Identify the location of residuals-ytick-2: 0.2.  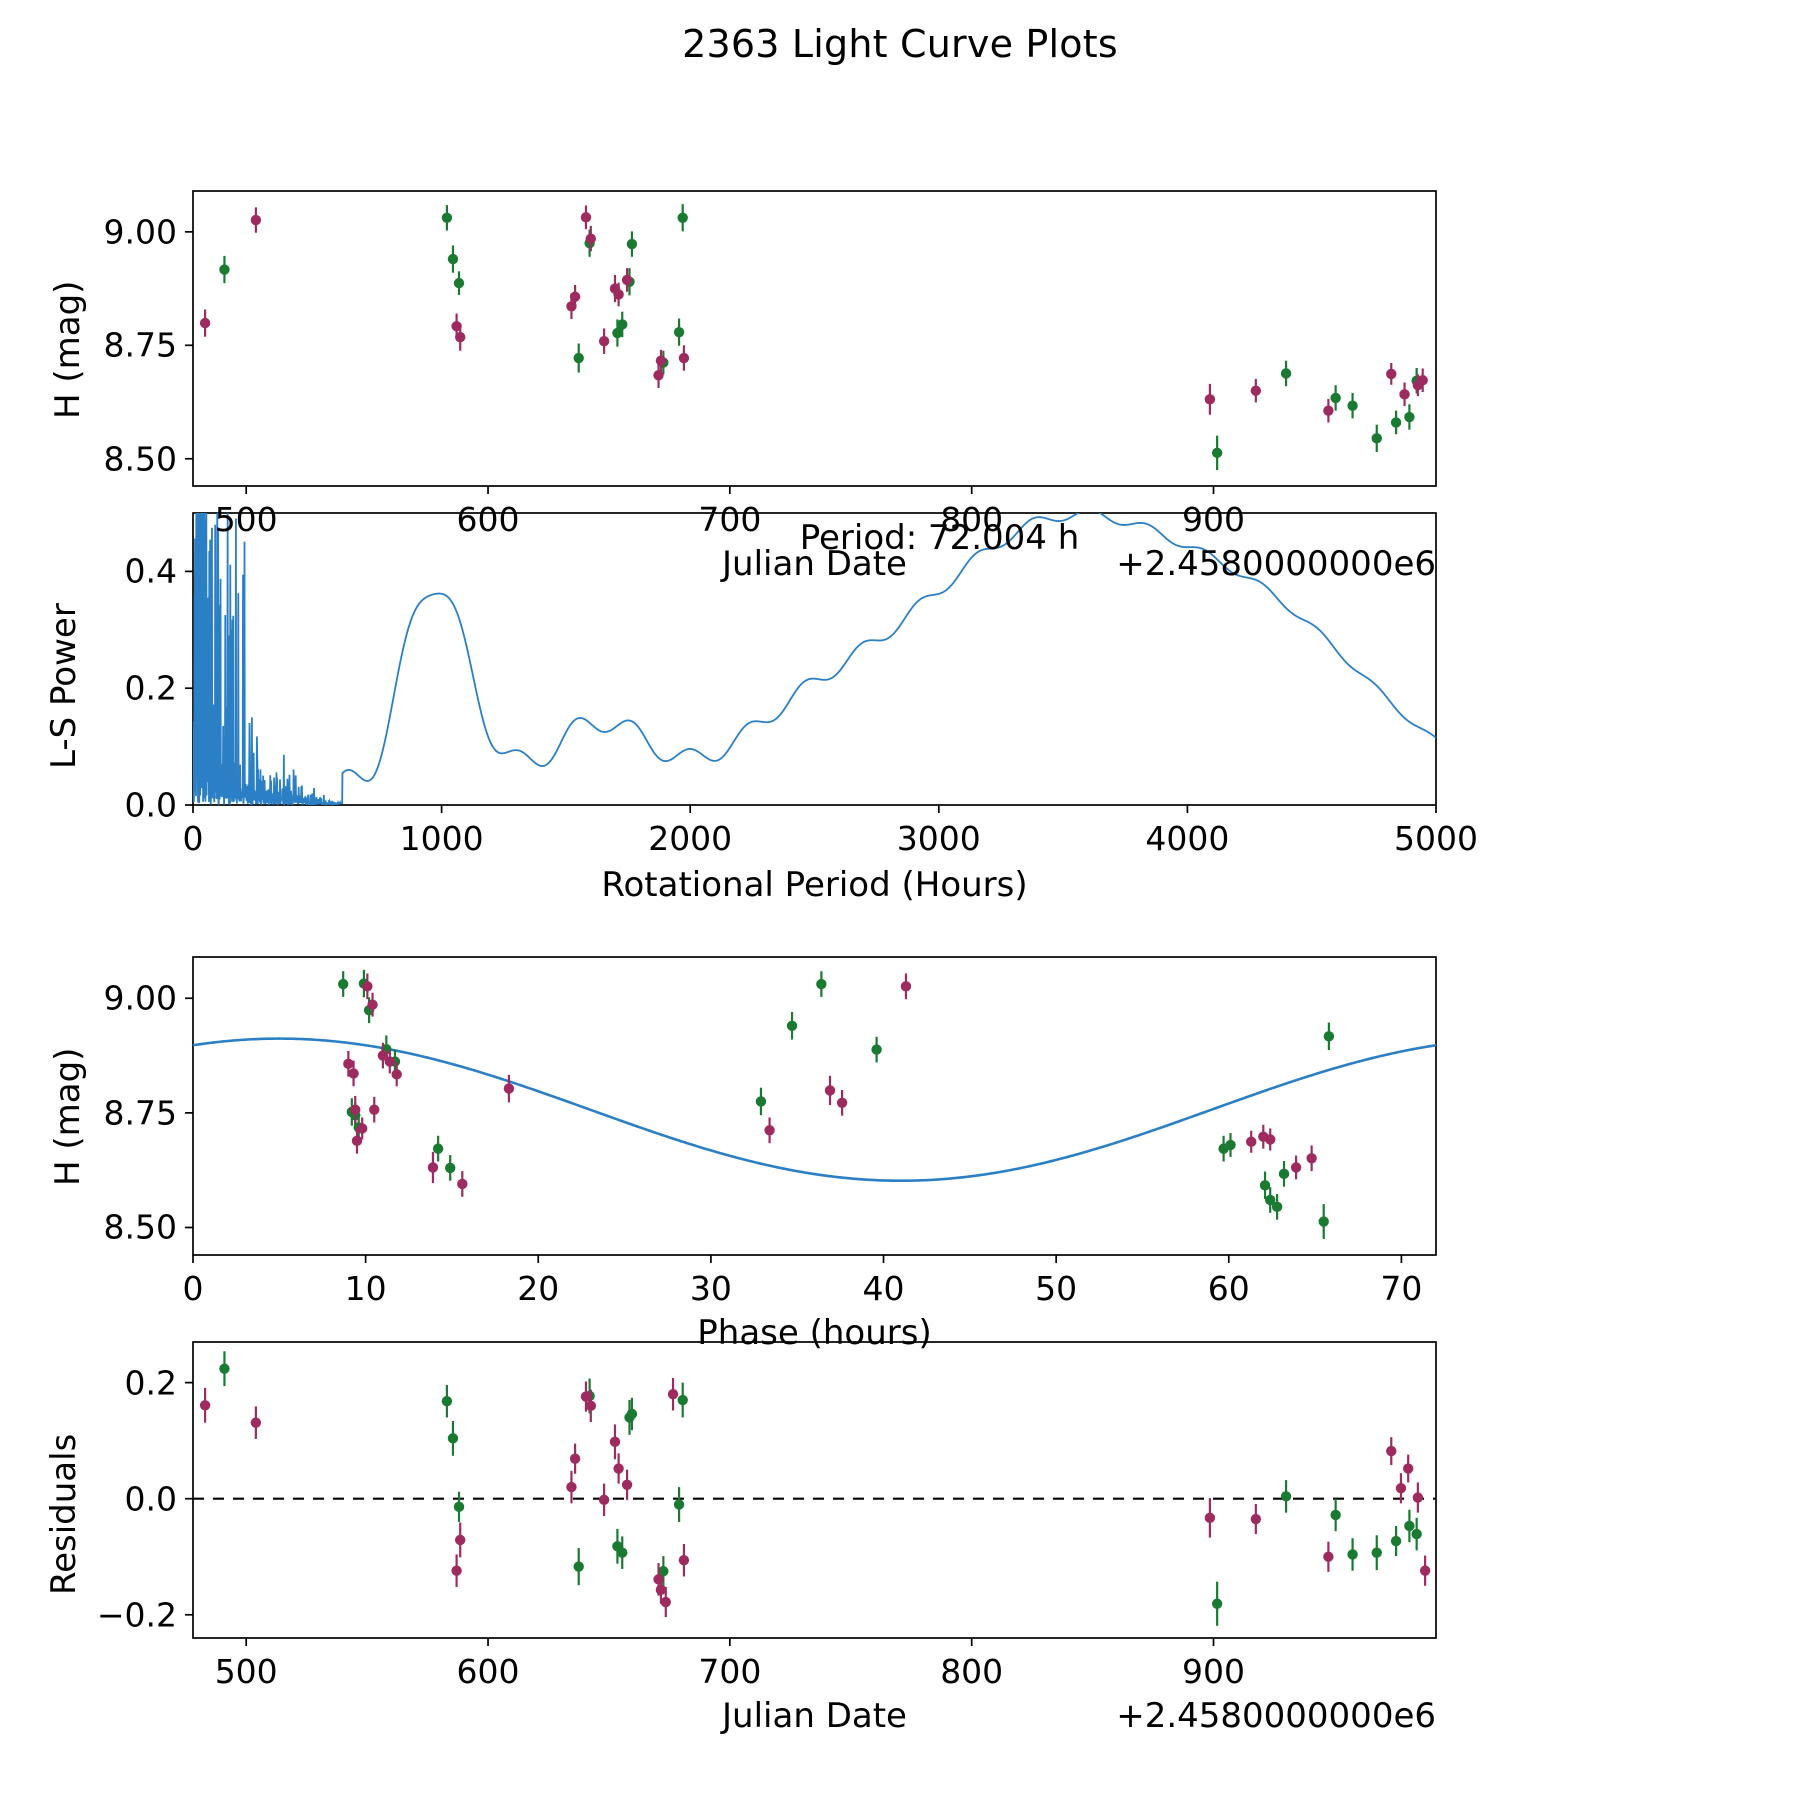
(150, 1383).